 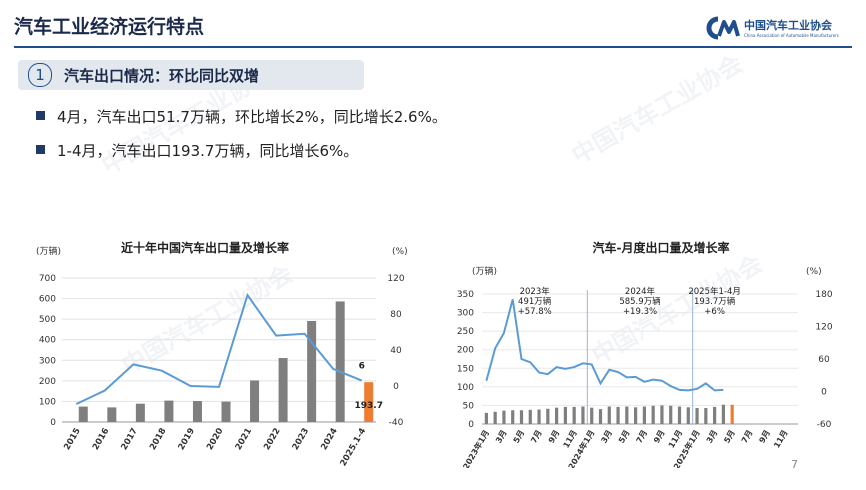 I want to click on y-tick-right: 0, so click(x=396, y=387).